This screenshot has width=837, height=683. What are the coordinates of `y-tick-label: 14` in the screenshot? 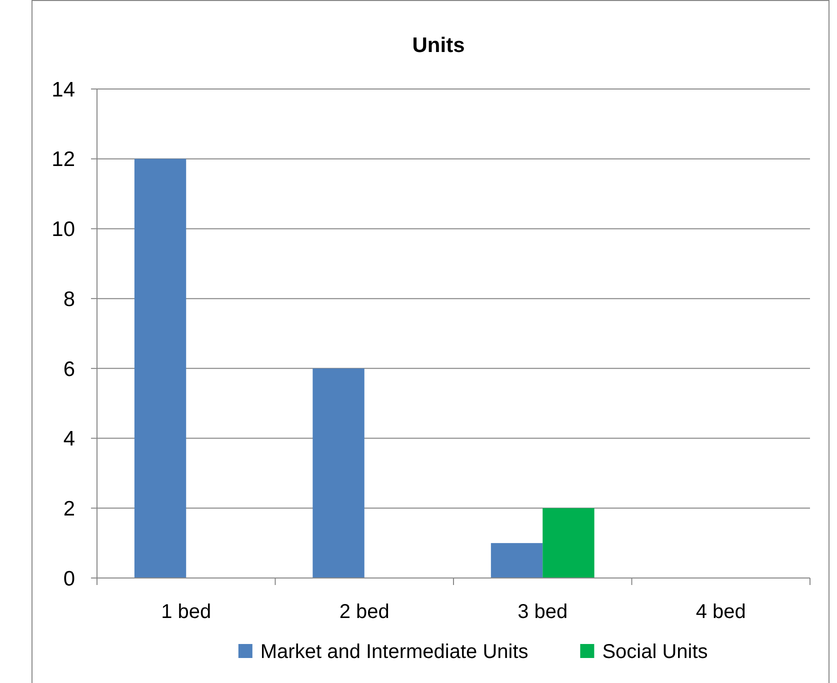 It's located at (64, 90).